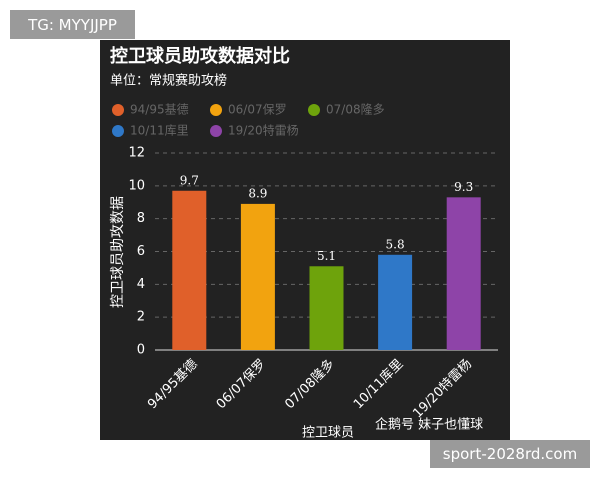  I want to click on y-tick-label: 12, so click(136, 153).